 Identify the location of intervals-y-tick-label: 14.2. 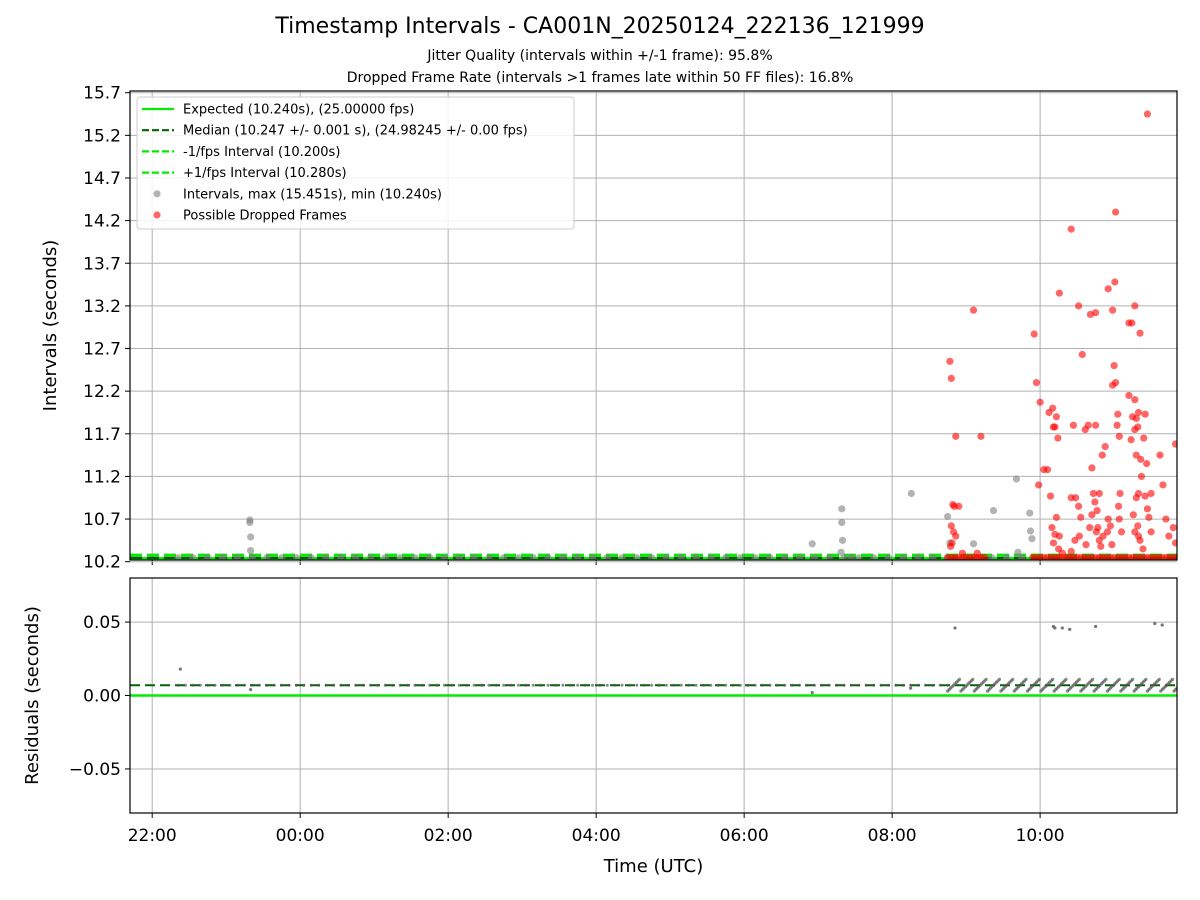
(102, 222).